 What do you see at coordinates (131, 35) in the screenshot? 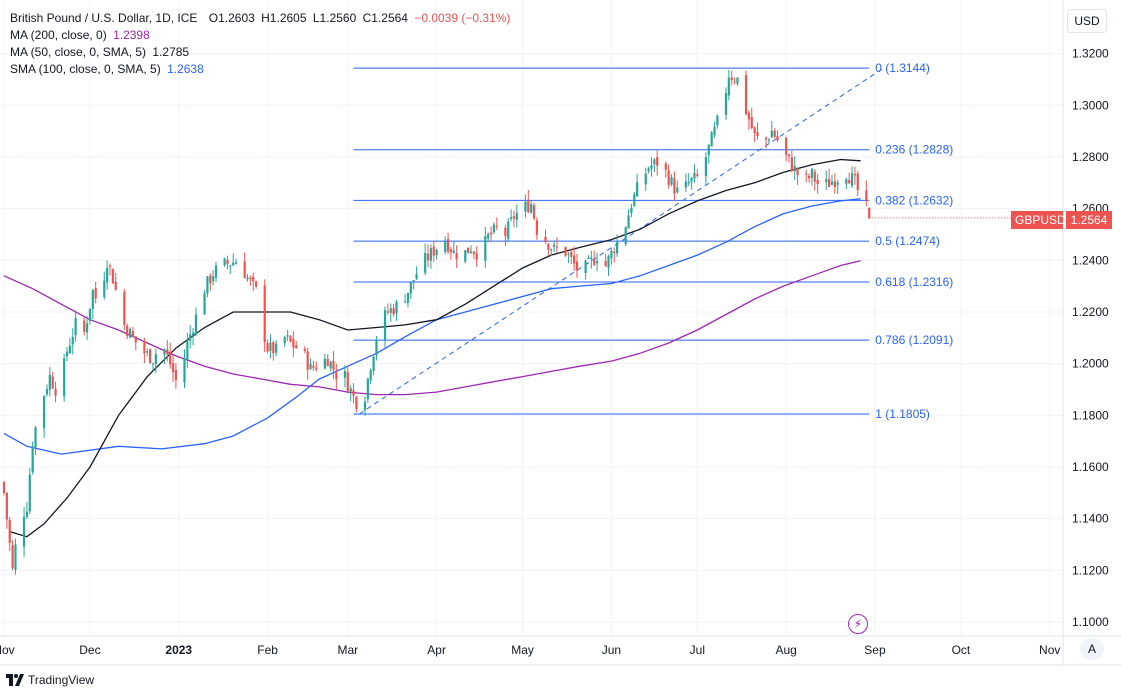
I see `ma200-value: 1.2398` at bounding box center [131, 35].